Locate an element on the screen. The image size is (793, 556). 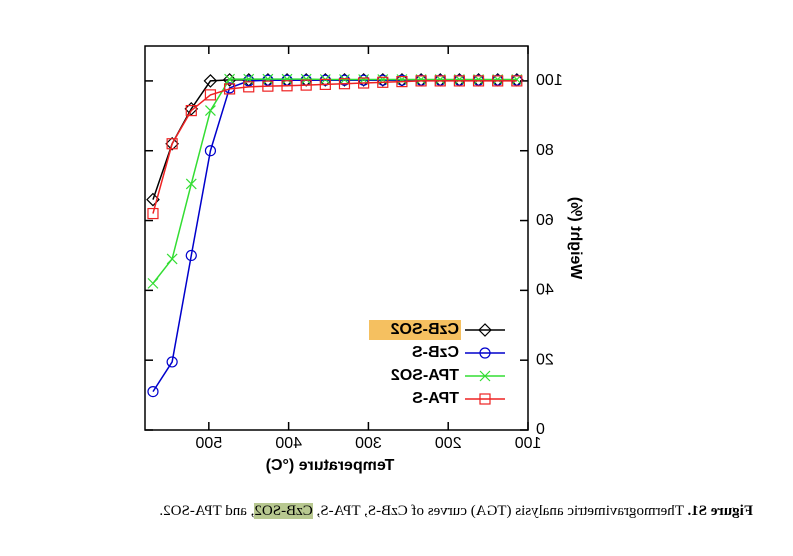
y-tick-label: 0 is located at coordinates (540, 429).